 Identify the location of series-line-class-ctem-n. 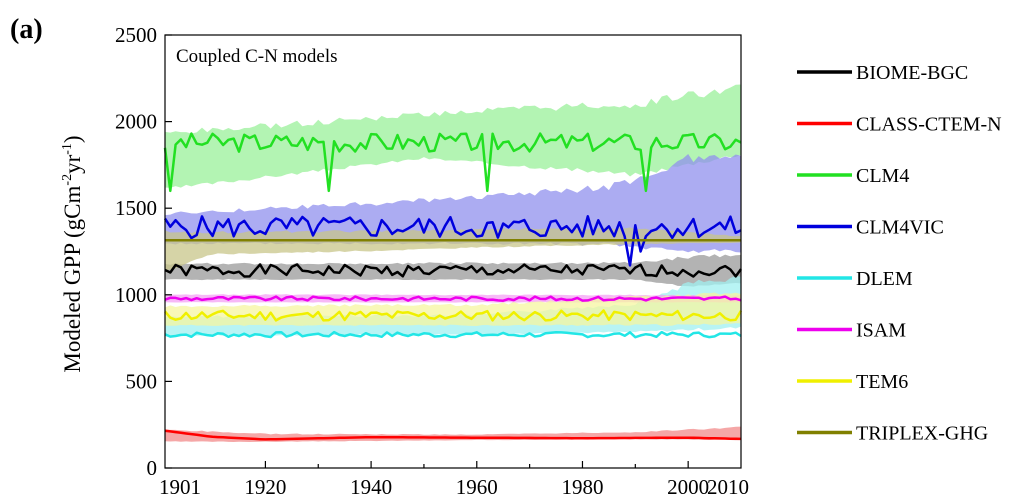
(453, 435).